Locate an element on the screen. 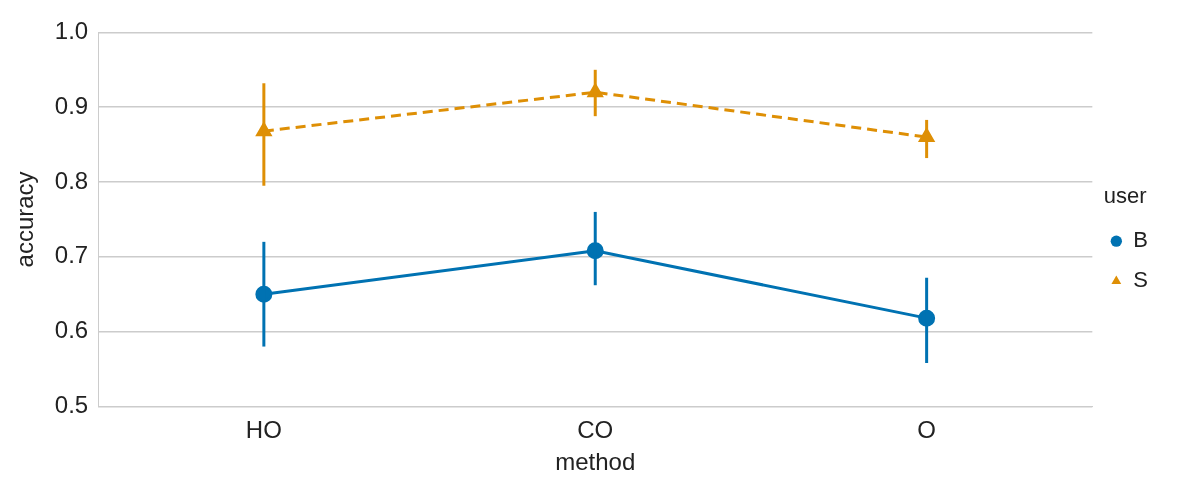  legend-label: S is located at coordinates (1141, 280).